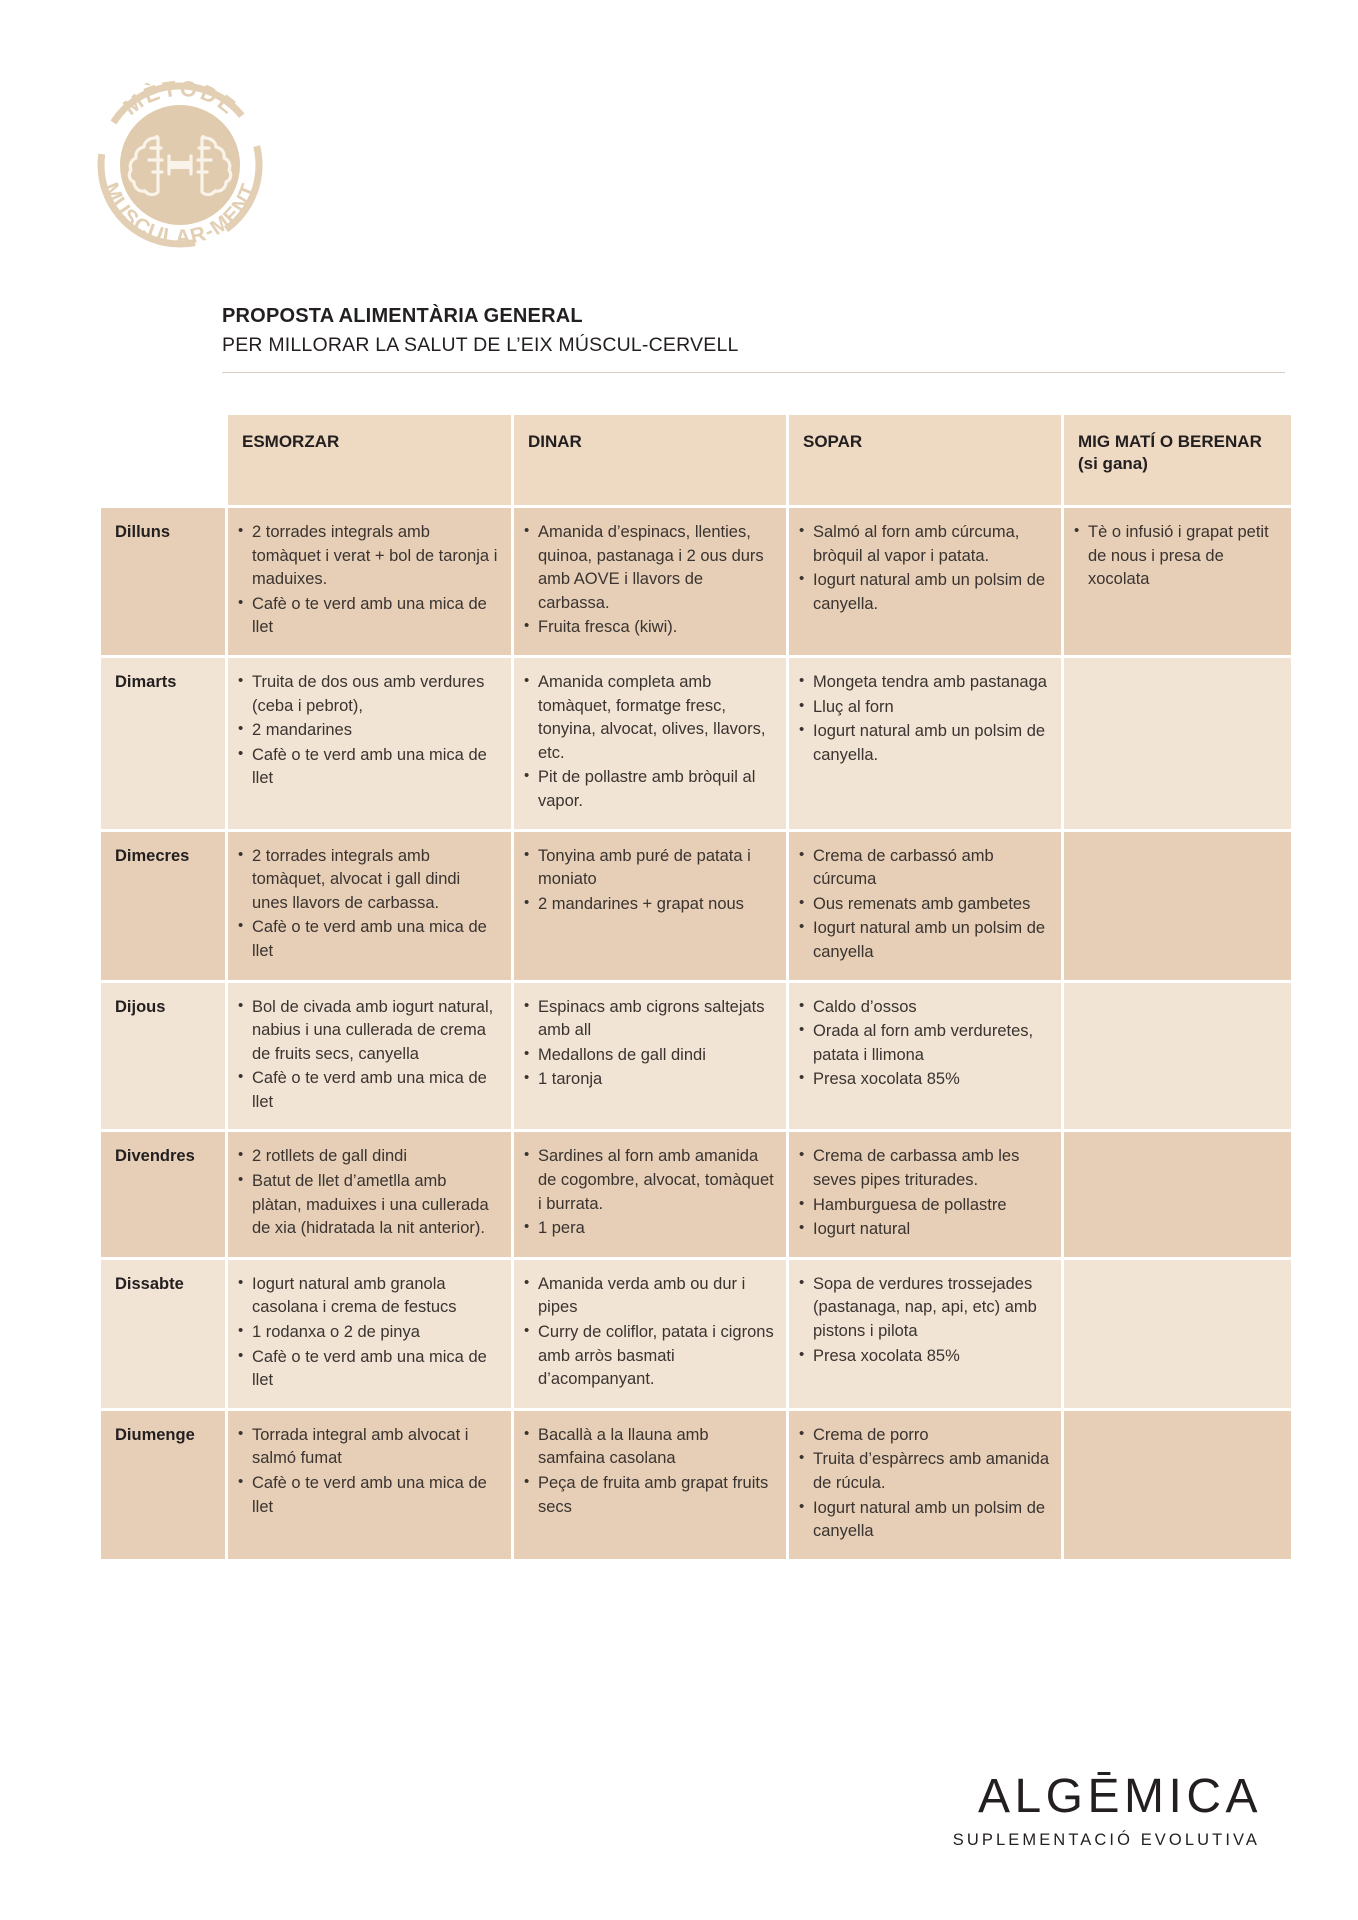 The height and width of the screenshot is (1920, 1358). I want to click on day-label: Dijous, so click(163, 1056).